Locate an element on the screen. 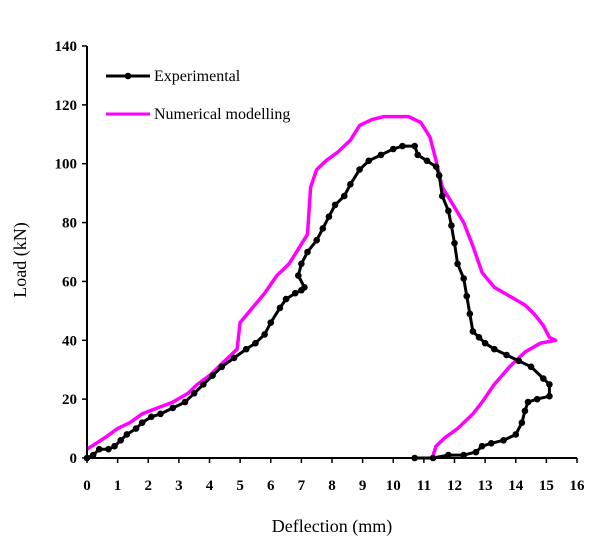  x-tick-label: 16 is located at coordinates (578, 486).